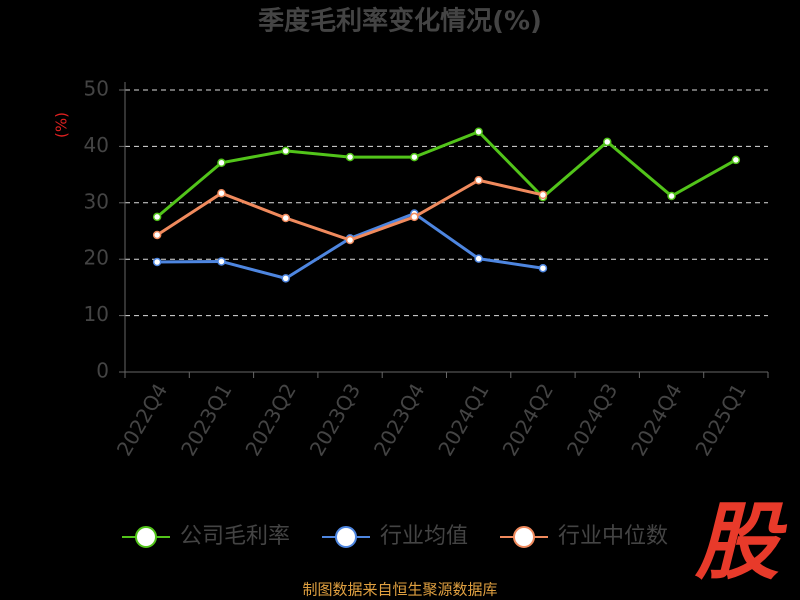 This screenshot has height=600, width=800. I want to click on chart-title: 季度毛利率变化情况(%), so click(400, 21).